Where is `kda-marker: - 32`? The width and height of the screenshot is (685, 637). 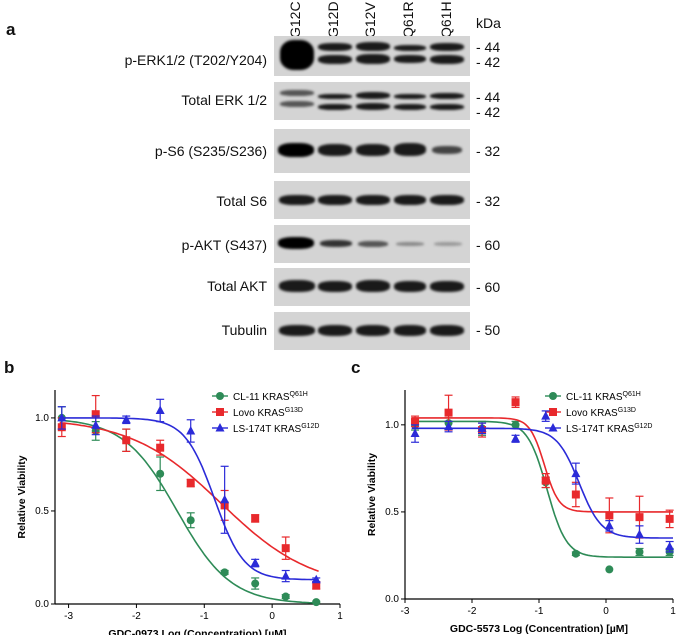 kda-marker: - 32 is located at coordinates (488, 151).